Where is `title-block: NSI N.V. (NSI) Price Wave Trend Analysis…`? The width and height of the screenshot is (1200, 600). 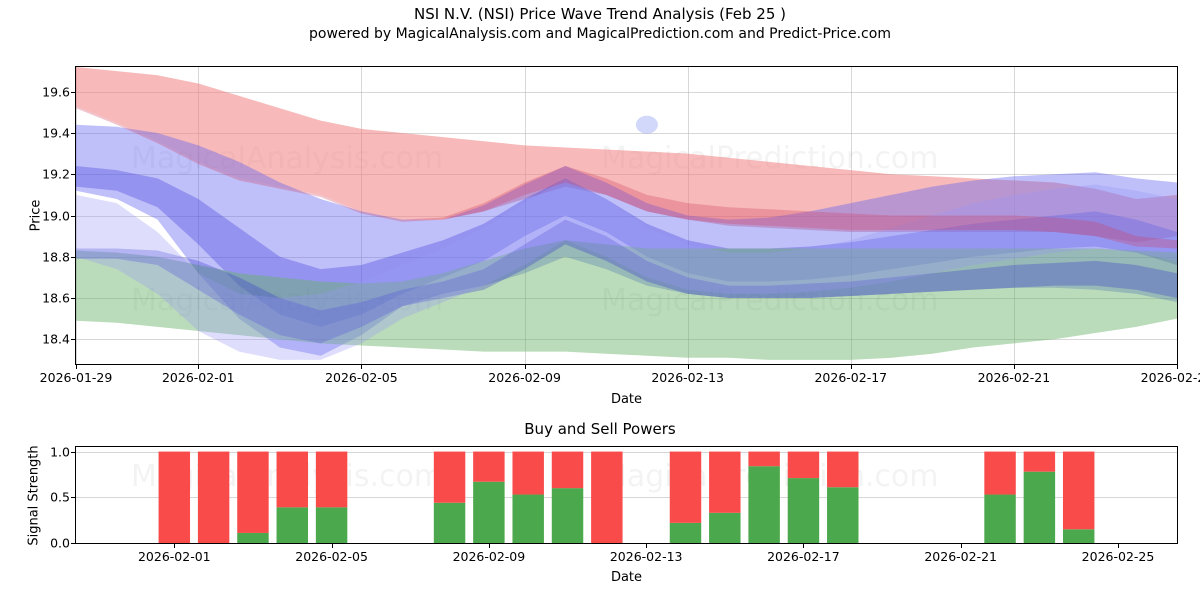
title-block: NSI N.V. (NSI) Price Wave Trend Analysis… is located at coordinates (600, 24).